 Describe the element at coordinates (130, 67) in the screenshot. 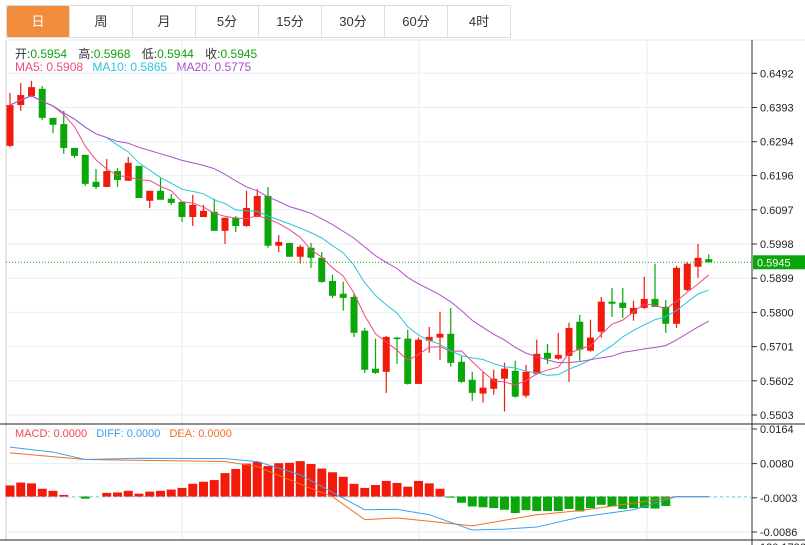

I see `ma10-legend: MA10: 0.5865` at that location.